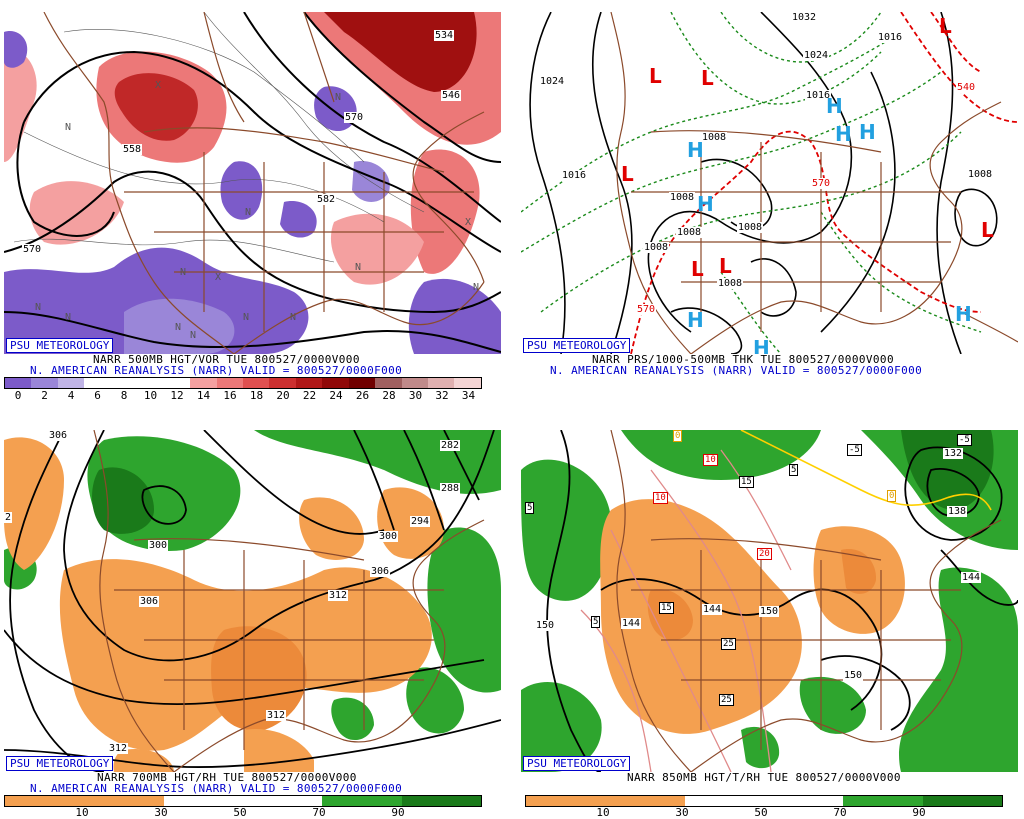 This screenshot has width=1024, height=819. Describe the element at coordinates (243, 801) in the screenshot. I see `rh-colorbar` at that location.